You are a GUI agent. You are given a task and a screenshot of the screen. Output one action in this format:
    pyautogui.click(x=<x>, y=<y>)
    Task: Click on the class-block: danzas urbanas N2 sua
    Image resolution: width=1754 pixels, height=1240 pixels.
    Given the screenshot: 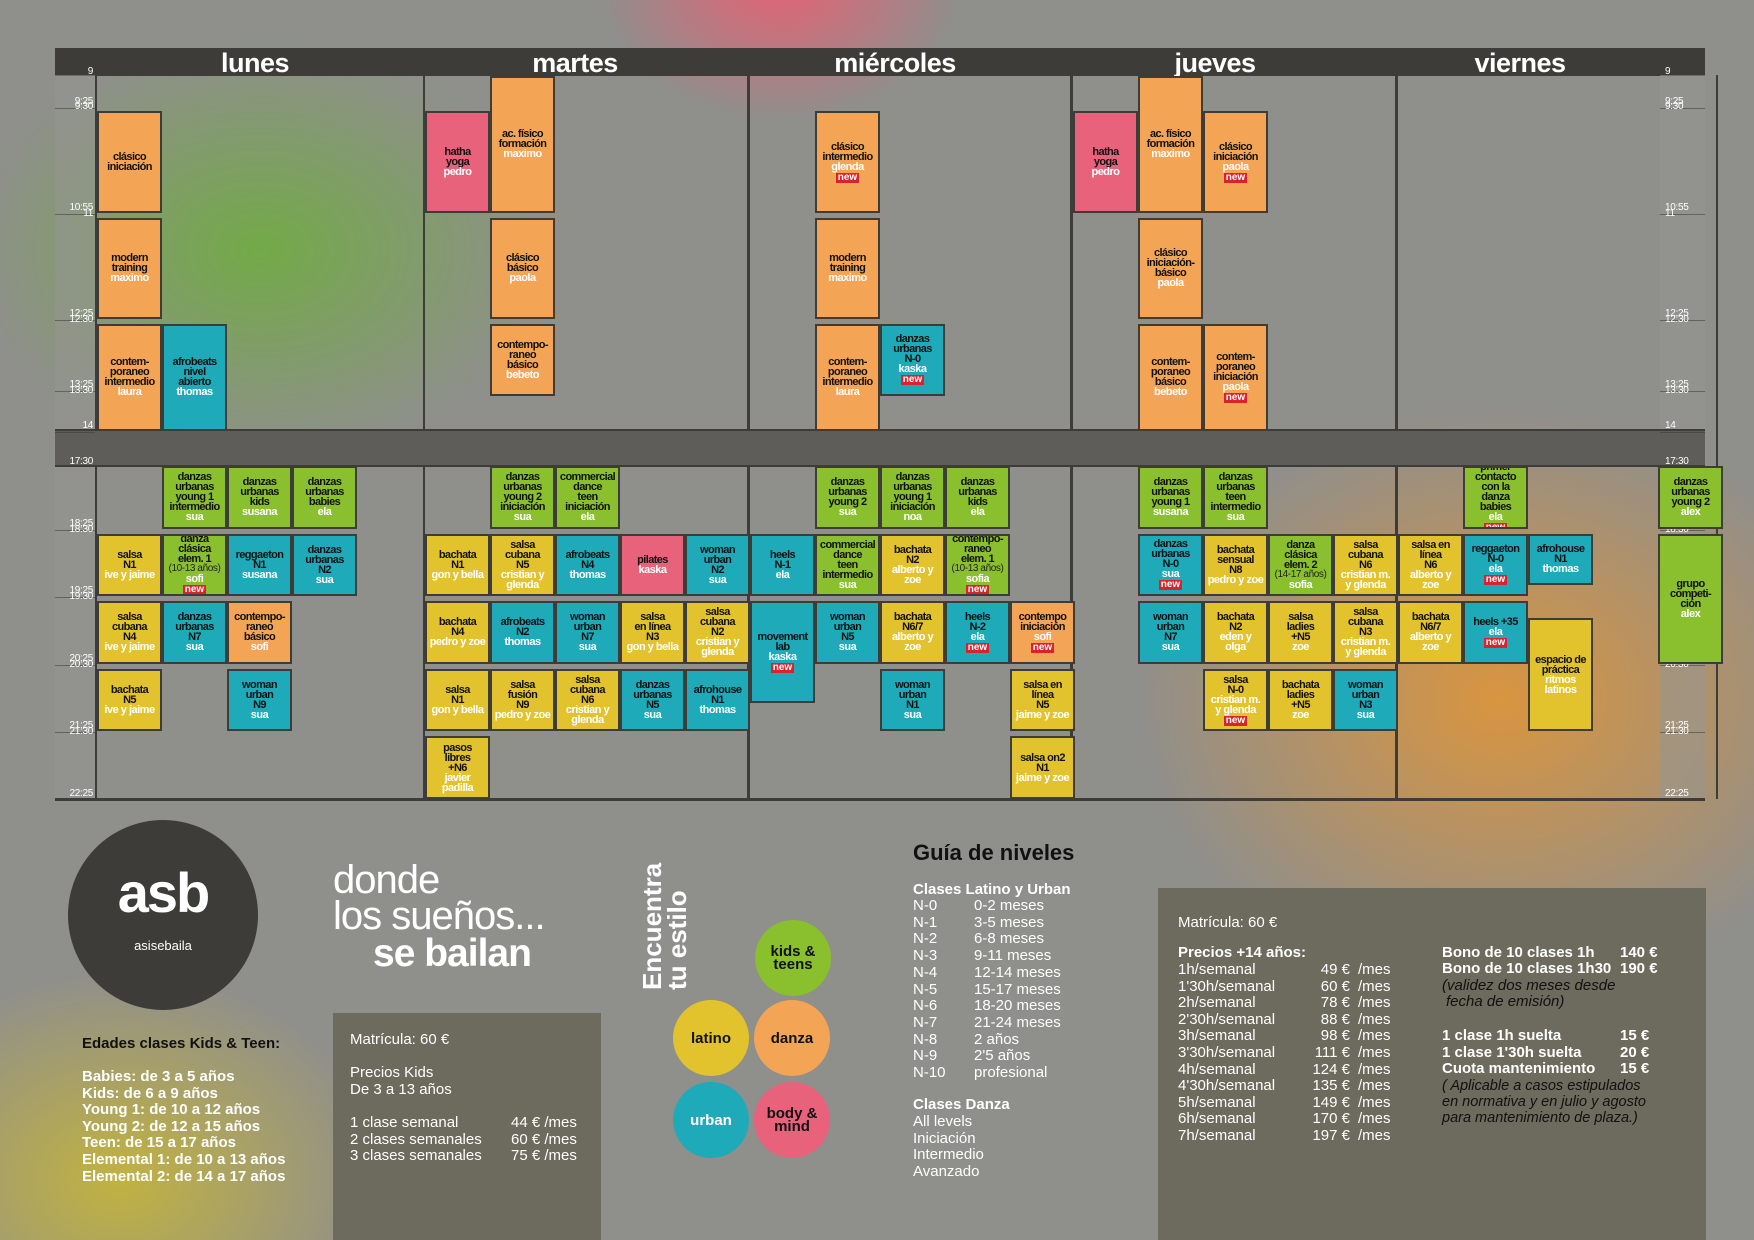 What is the action you would take?
    pyautogui.click(x=324, y=565)
    